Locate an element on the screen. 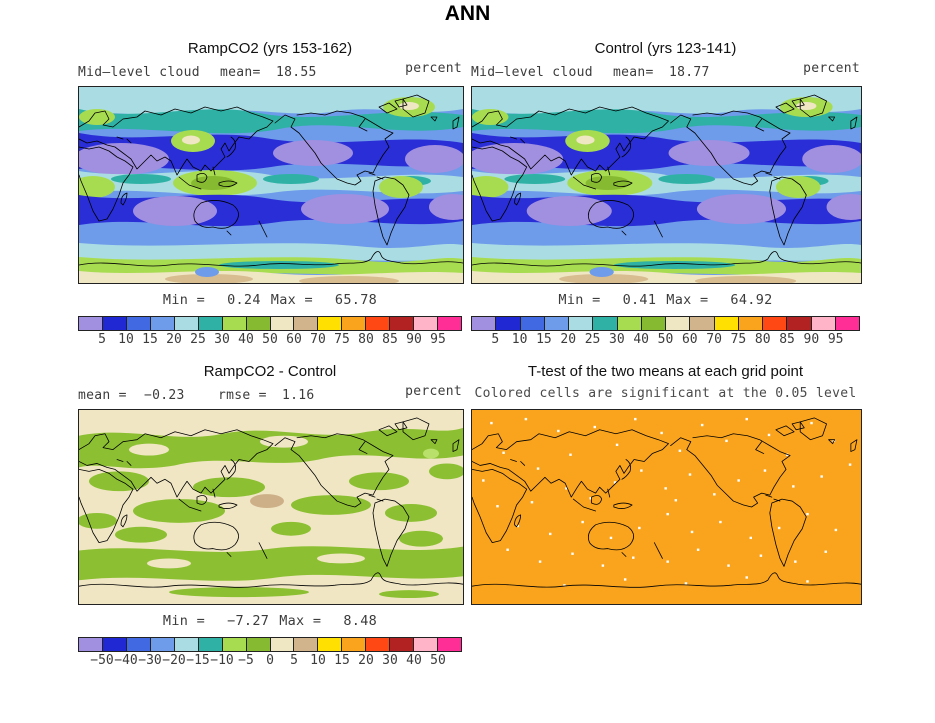 The image size is (935, 723). max-value: 64.92 is located at coordinates (751, 300).